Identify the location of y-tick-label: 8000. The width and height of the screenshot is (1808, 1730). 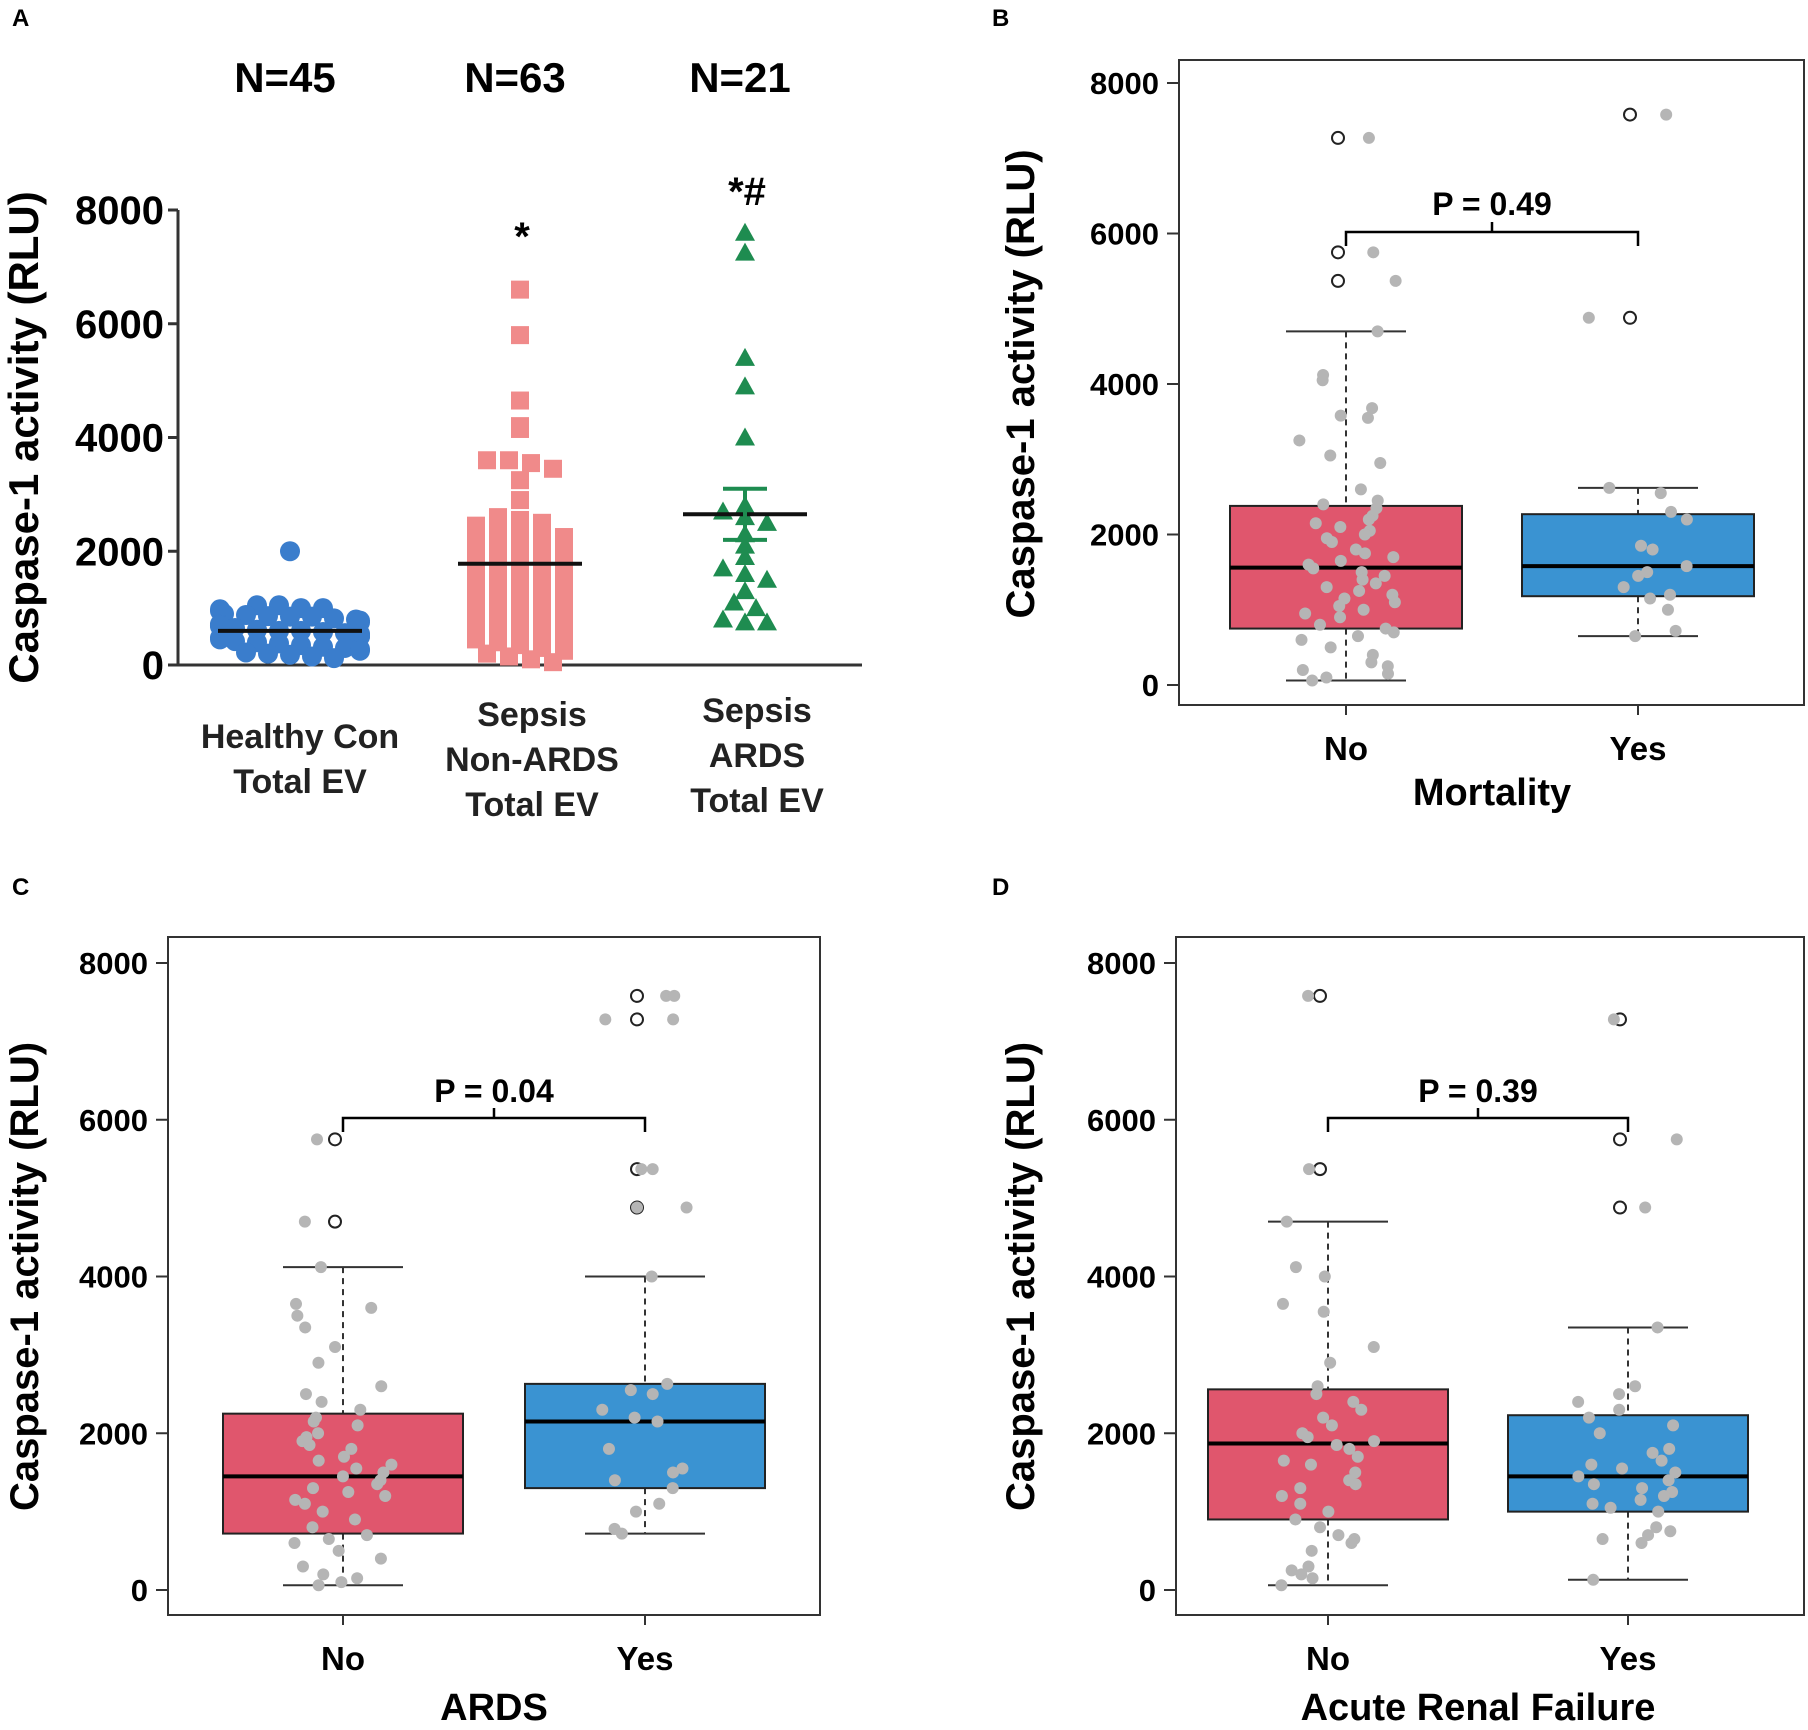
(113, 963).